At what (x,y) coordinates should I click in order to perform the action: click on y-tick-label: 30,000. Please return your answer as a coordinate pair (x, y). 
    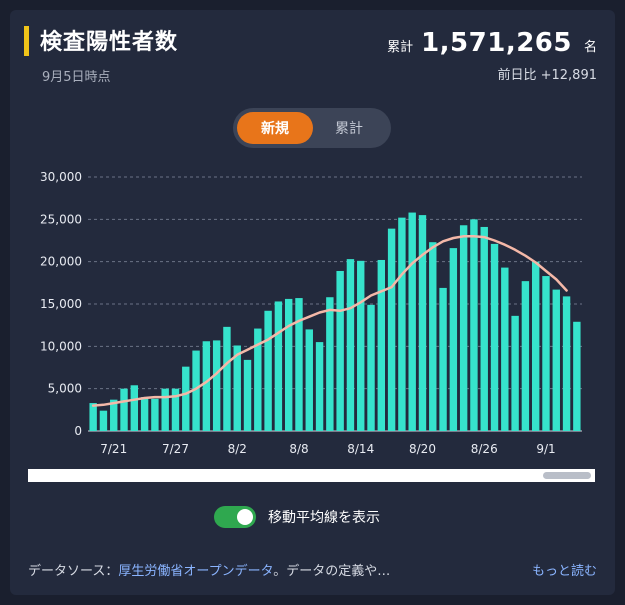
    Looking at the image, I should click on (61, 177).